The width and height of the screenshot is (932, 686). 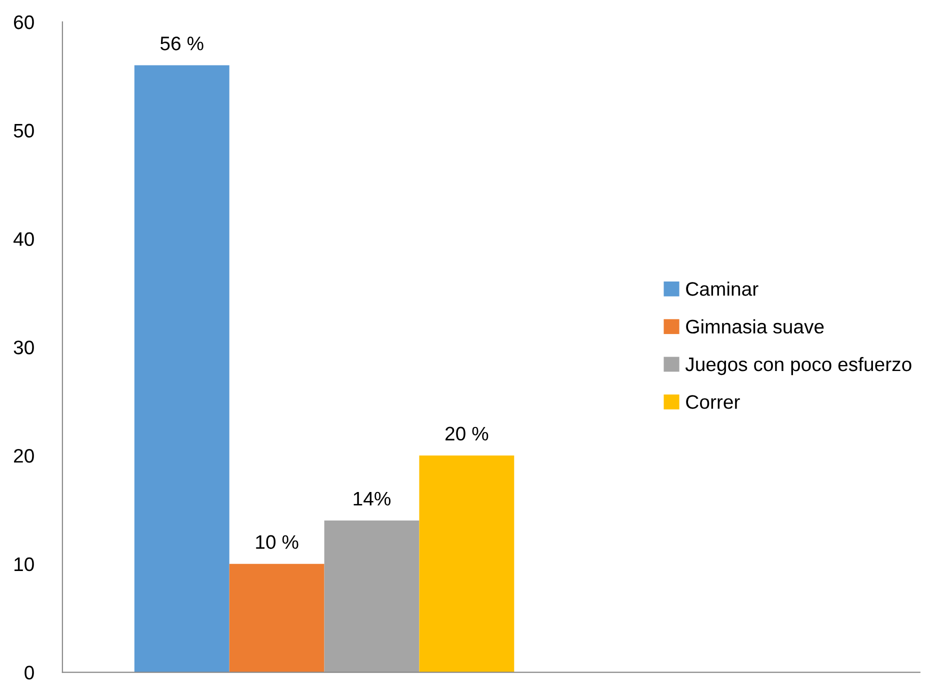 I want to click on y-tick-label: 30, so click(x=24, y=347).